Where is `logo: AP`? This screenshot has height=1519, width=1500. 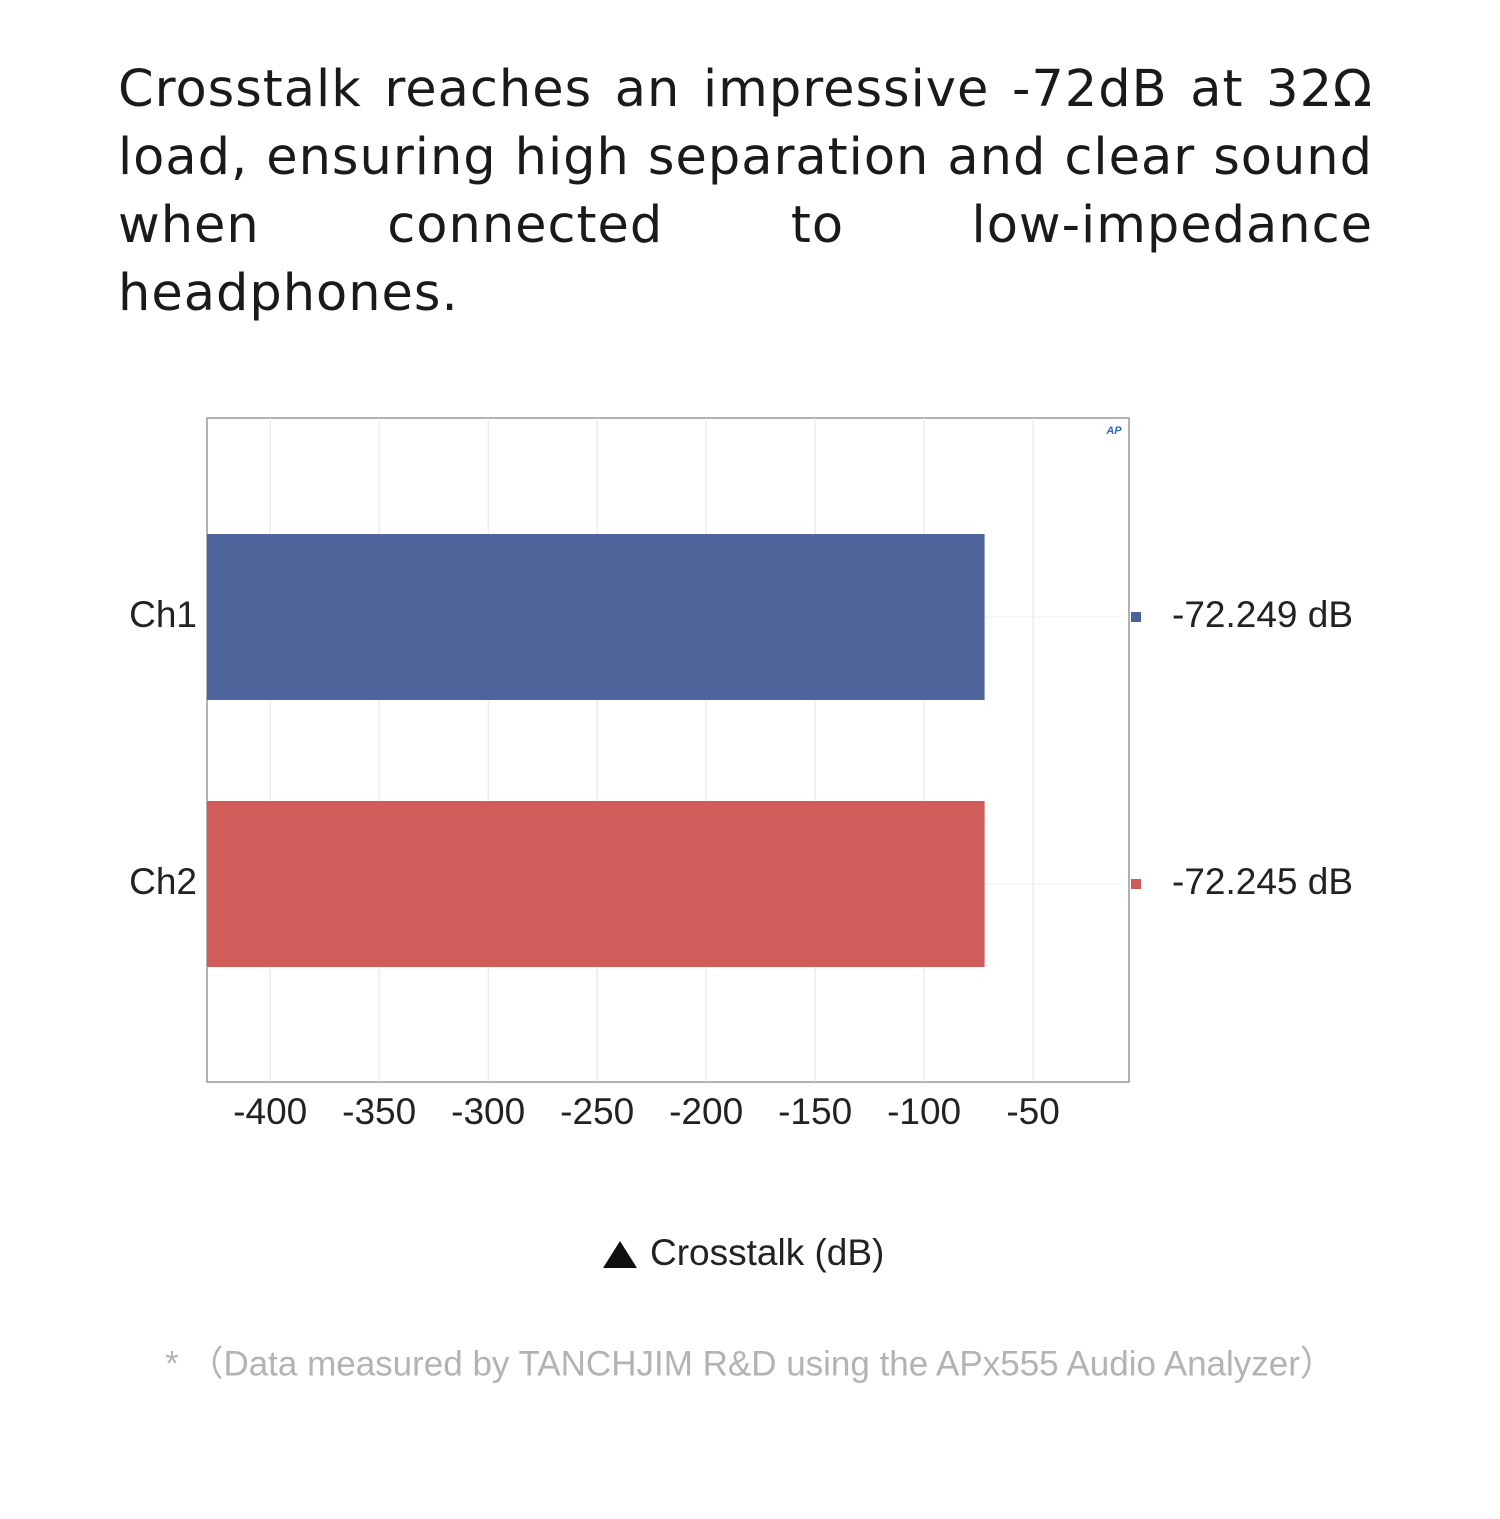 logo: AP is located at coordinates (1113, 431).